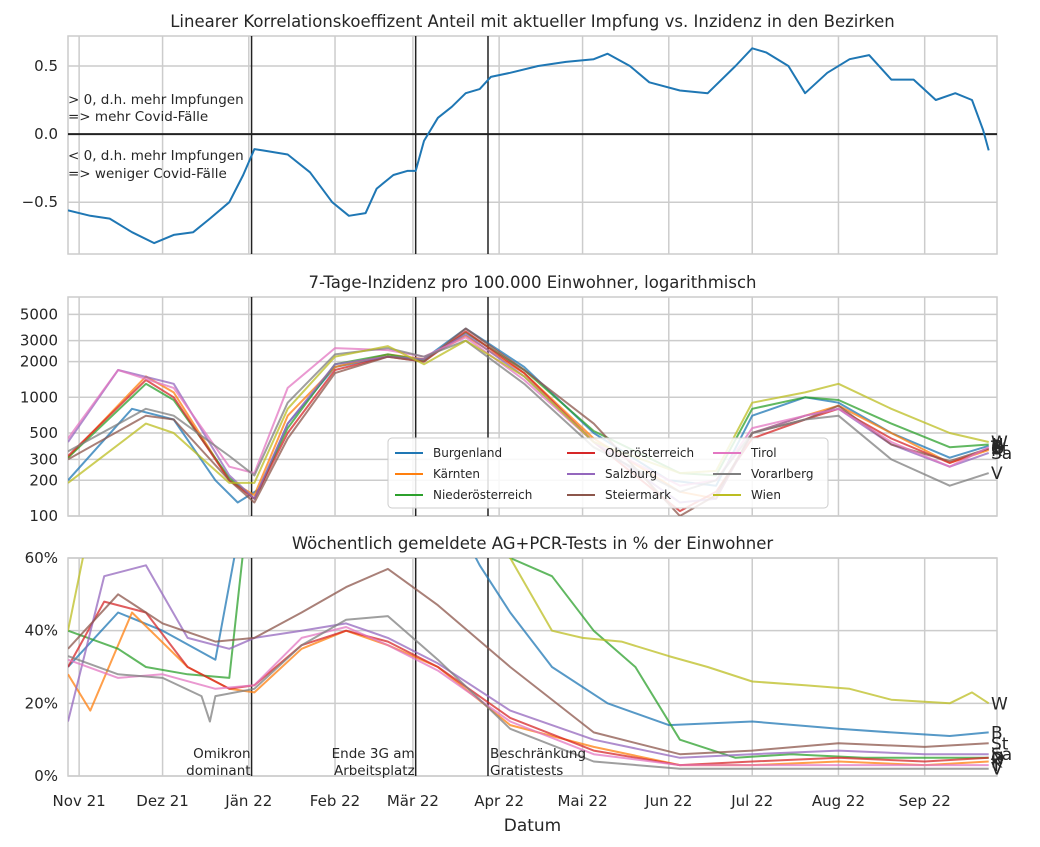 This screenshot has height=847, width=1040. Describe the element at coordinates (638, 495) in the screenshot. I see `legend-label: Steiermark` at that location.